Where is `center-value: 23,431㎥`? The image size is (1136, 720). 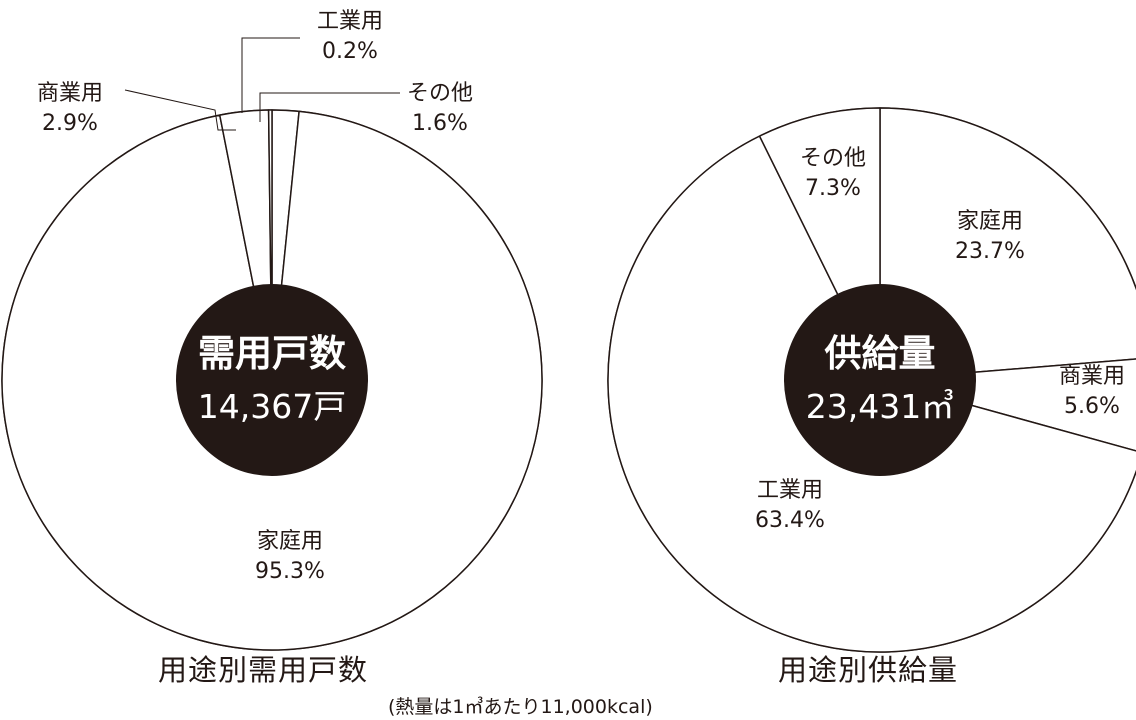 center-value: 23,431㎥ is located at coordinates (880, 406).